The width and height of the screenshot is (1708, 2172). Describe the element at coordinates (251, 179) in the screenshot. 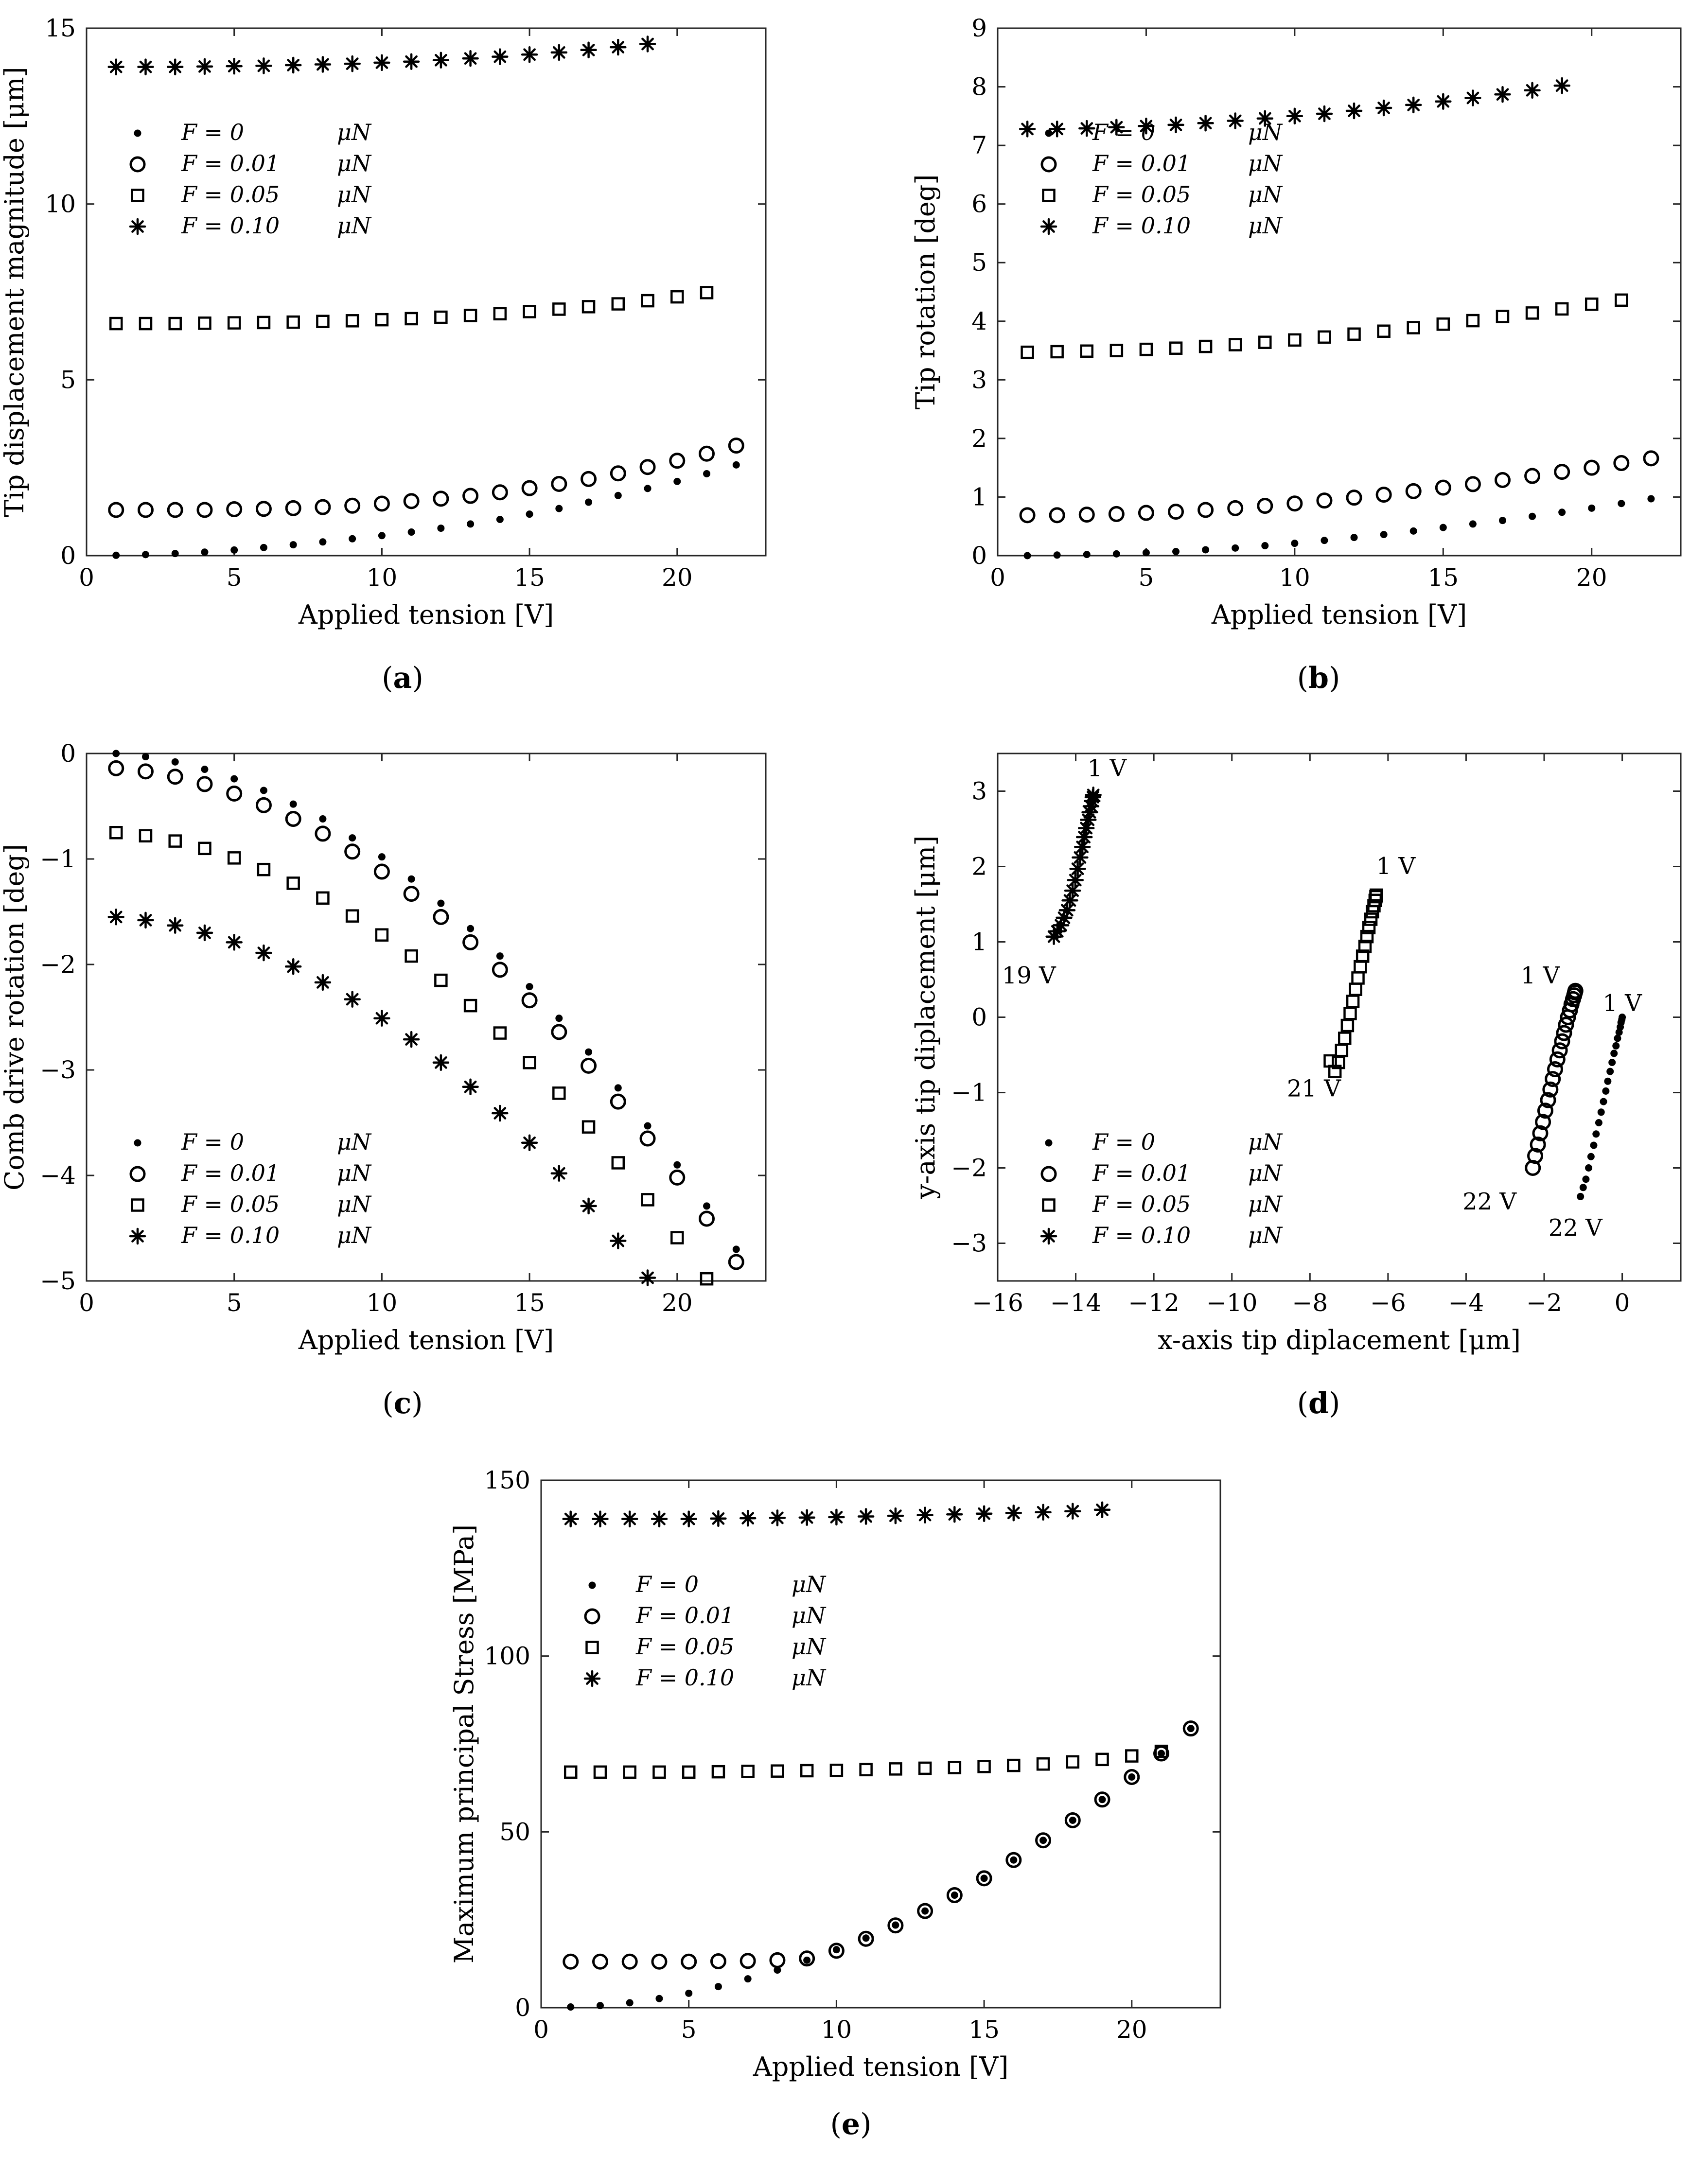

I see `legend: F = 0 μN F = 0.01 μN F = 0.05 μN F = 0.10 μN` at that location.